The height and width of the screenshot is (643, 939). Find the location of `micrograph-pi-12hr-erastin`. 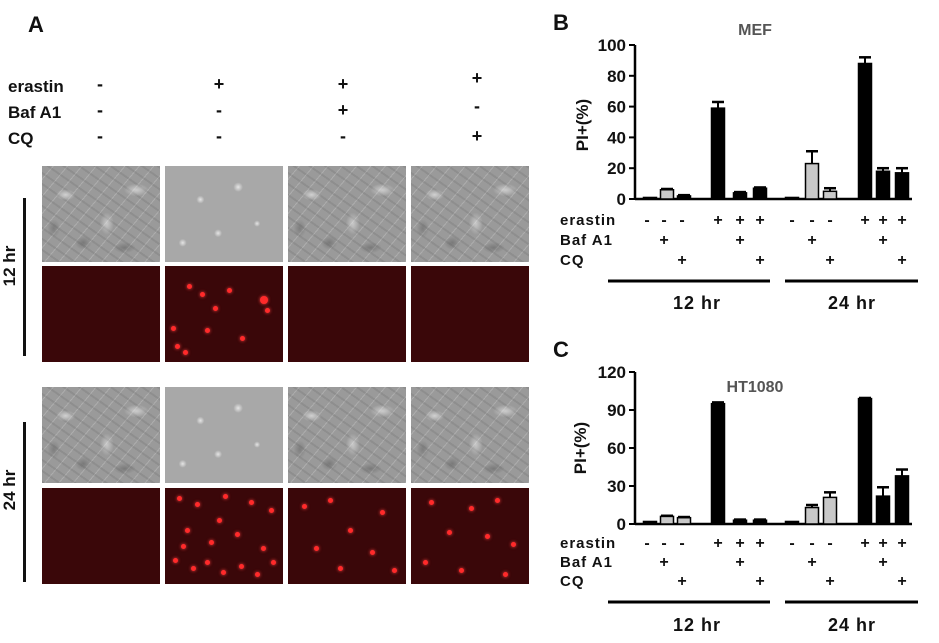

micrograph-pi-12hr-erastin is located at coordinates (224, 314).